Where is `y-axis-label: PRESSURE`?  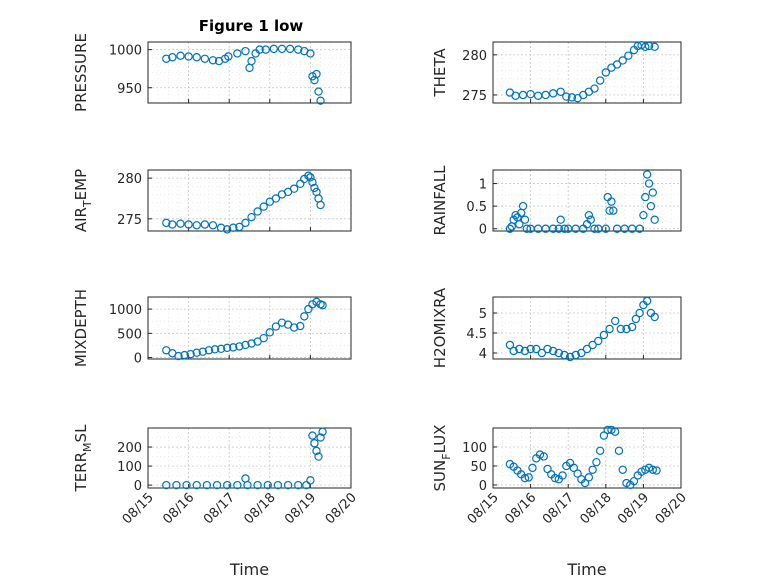 y-axis-label: PRESSURE is located at coordinates (81, 72).